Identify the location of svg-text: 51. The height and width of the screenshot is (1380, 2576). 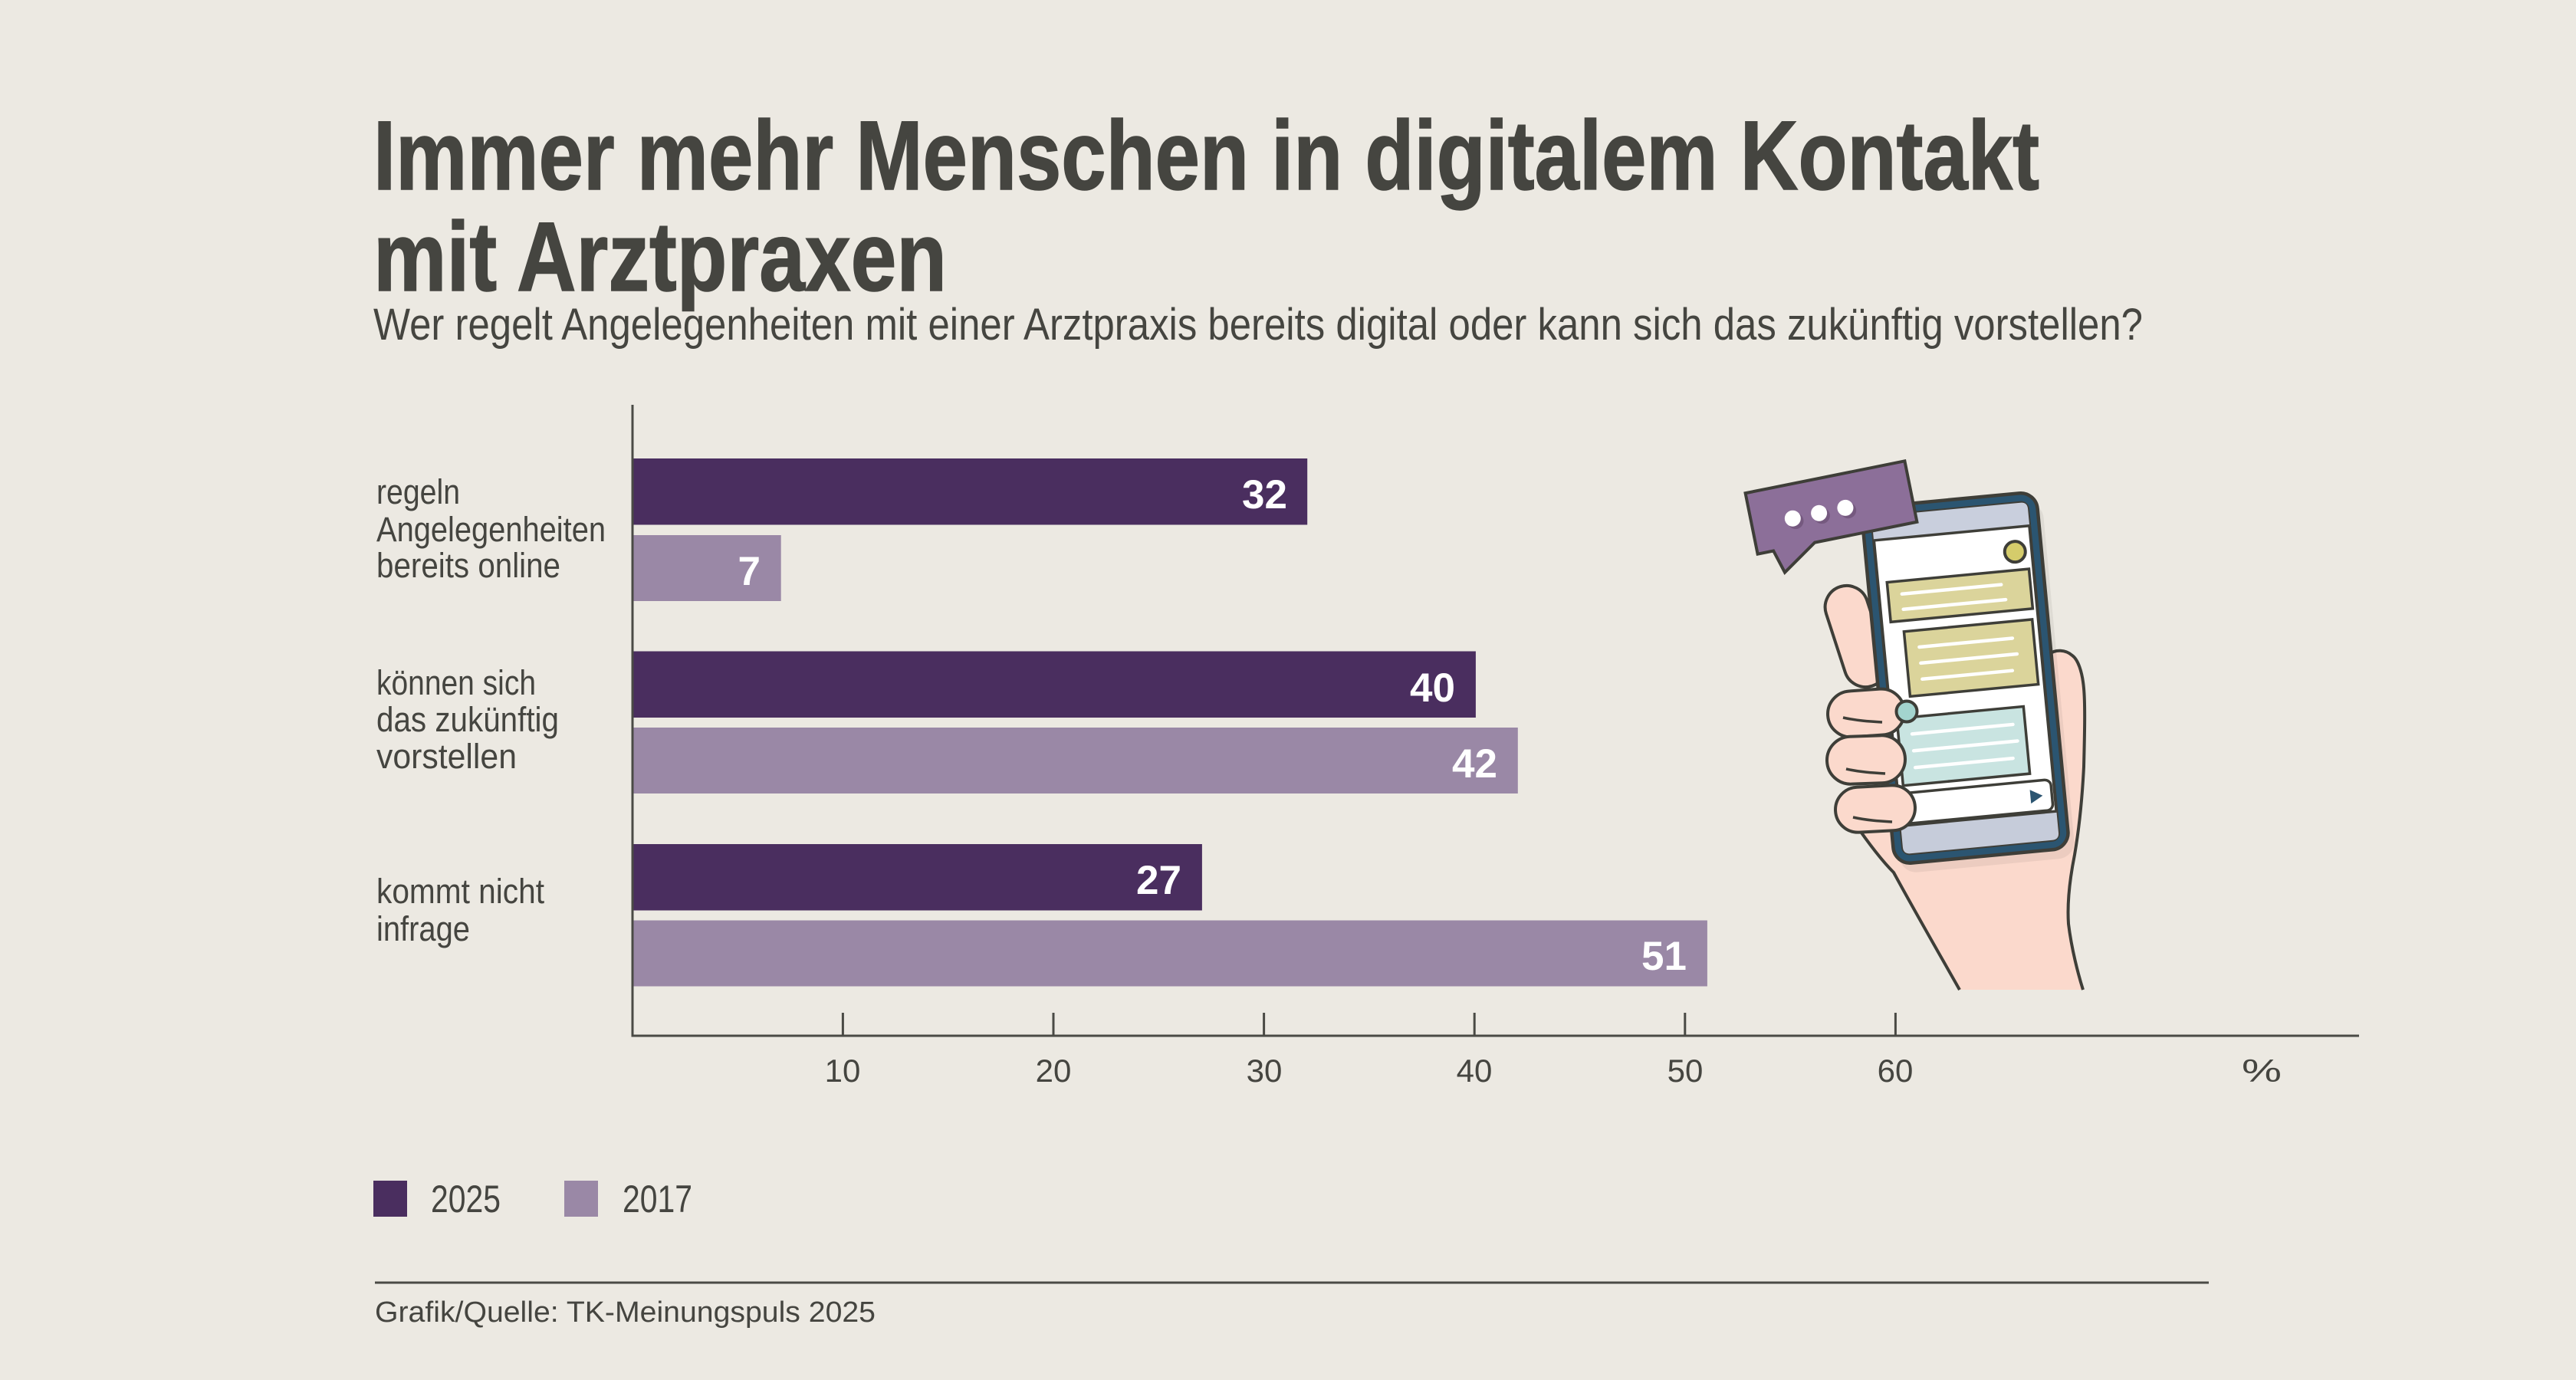
(1664, 957).